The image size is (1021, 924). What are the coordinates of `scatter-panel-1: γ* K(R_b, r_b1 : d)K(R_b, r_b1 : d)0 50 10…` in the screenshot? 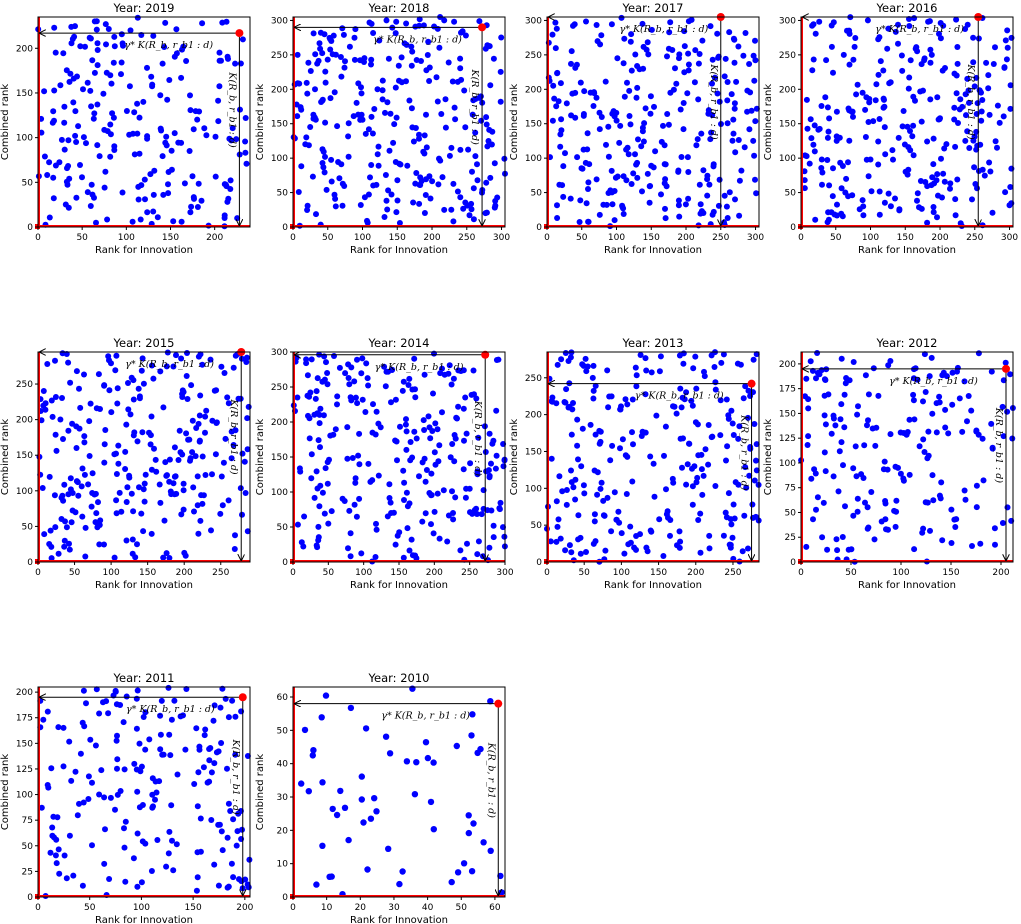 It's located at (125, 128).